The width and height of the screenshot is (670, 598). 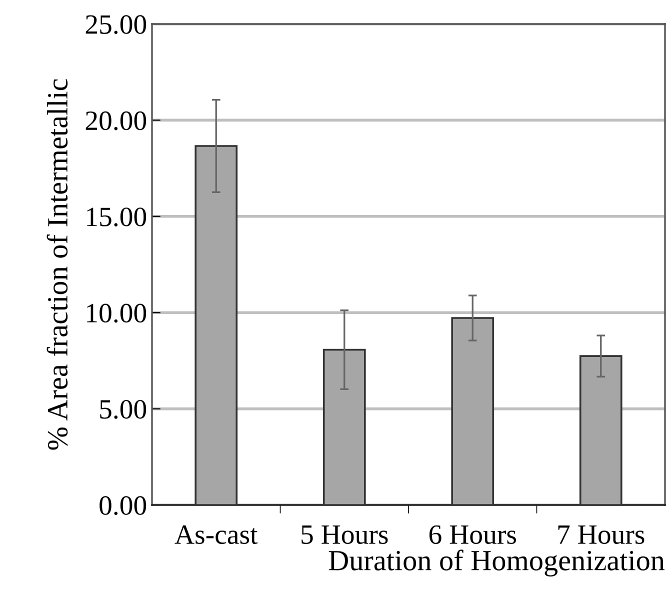 I want to click on y-tick-label: 25.00, so click(x=116, y=24).